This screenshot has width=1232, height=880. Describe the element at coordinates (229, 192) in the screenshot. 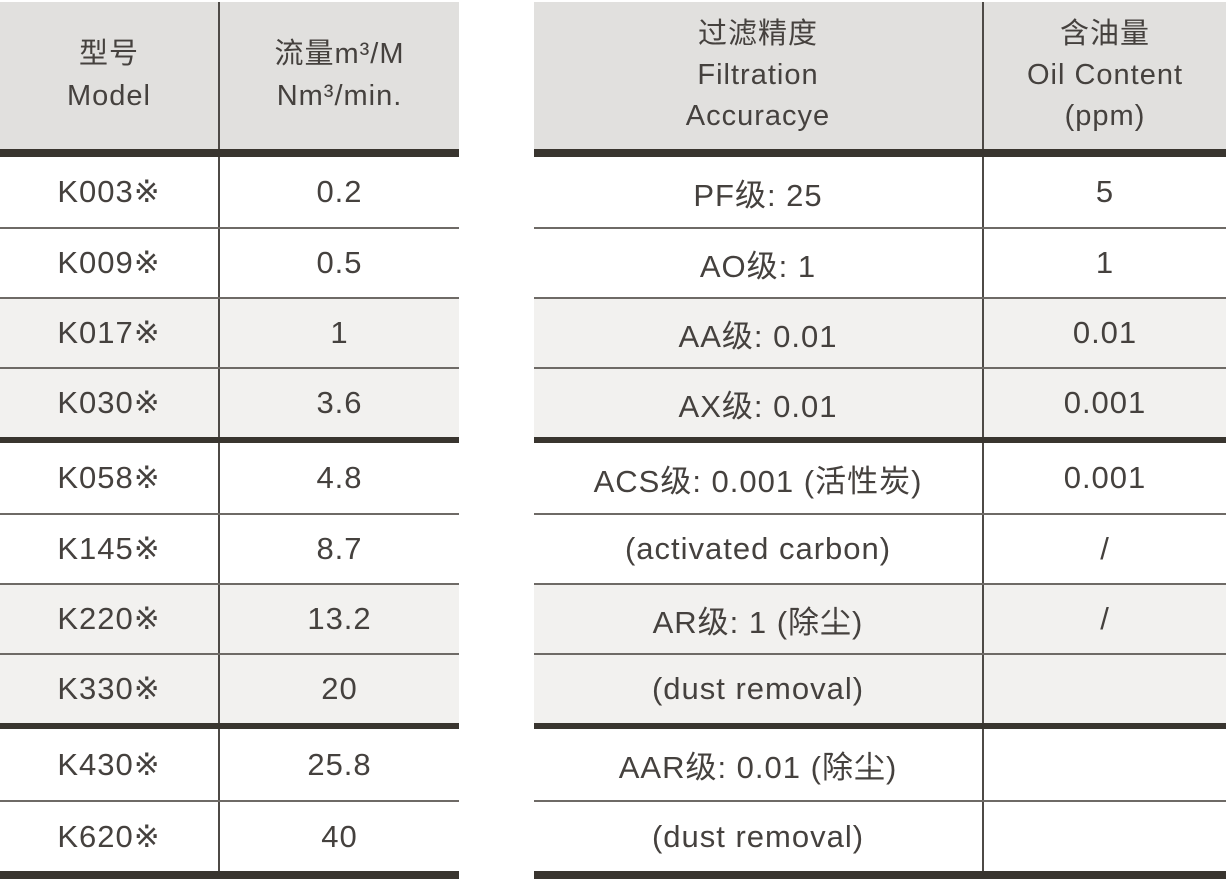

I see `table-row: K003※ 0.2` at that location.